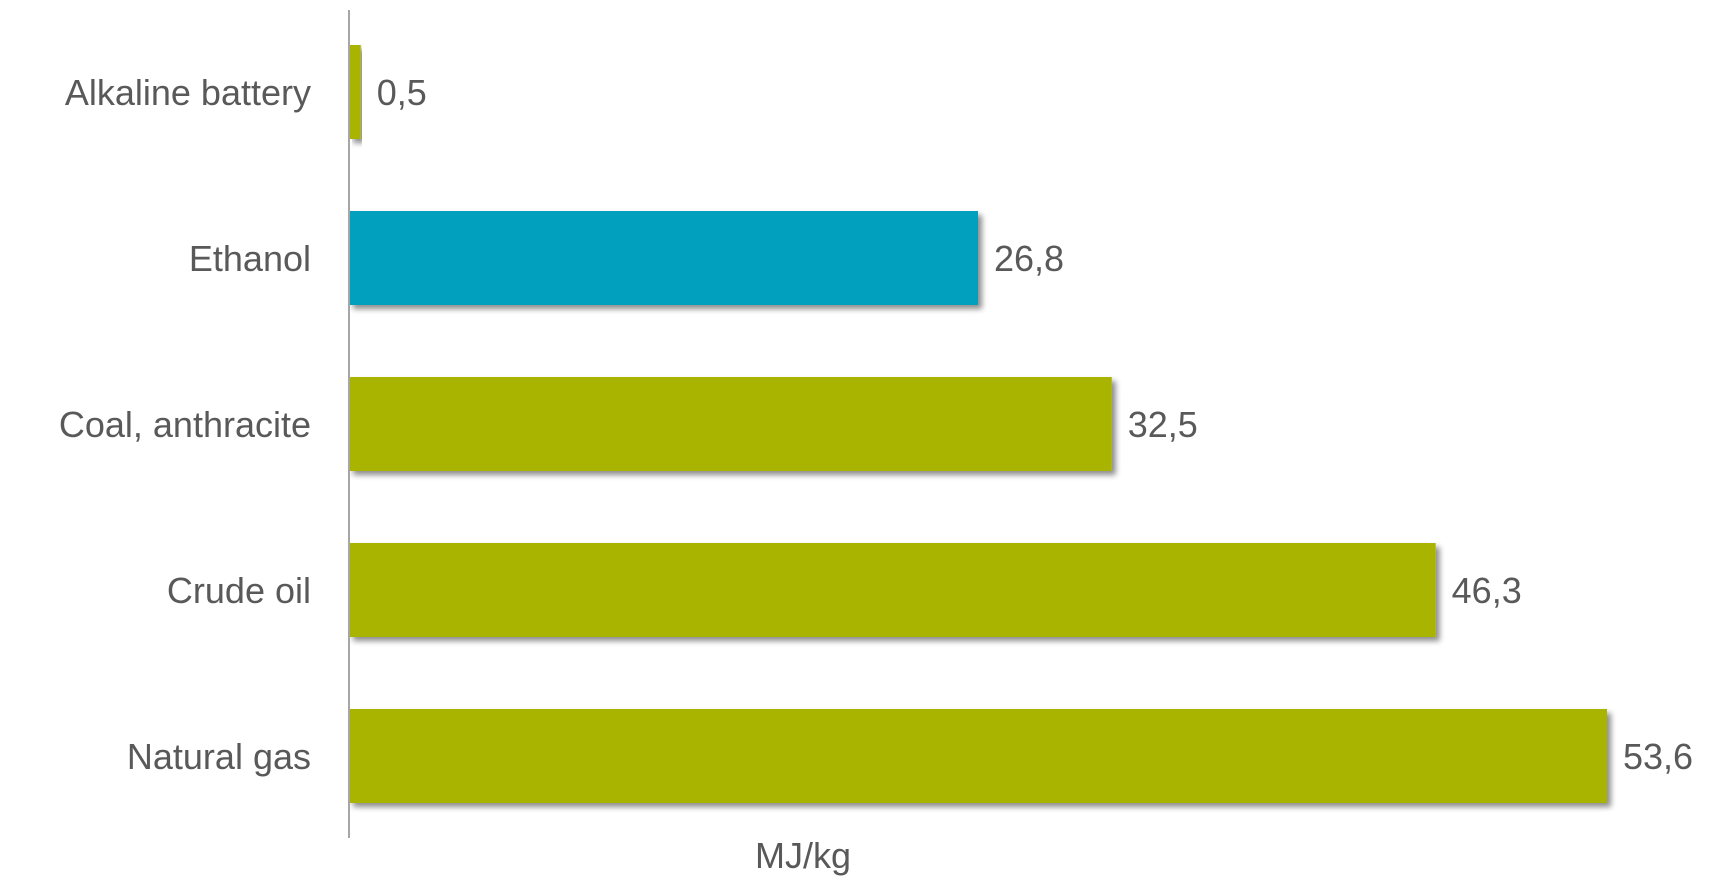 The image size is (1714, 879). Describe the element at coordinates (239, 590) in the screenshot. I see `category-label-crude-oil: Crude oil` at that location.